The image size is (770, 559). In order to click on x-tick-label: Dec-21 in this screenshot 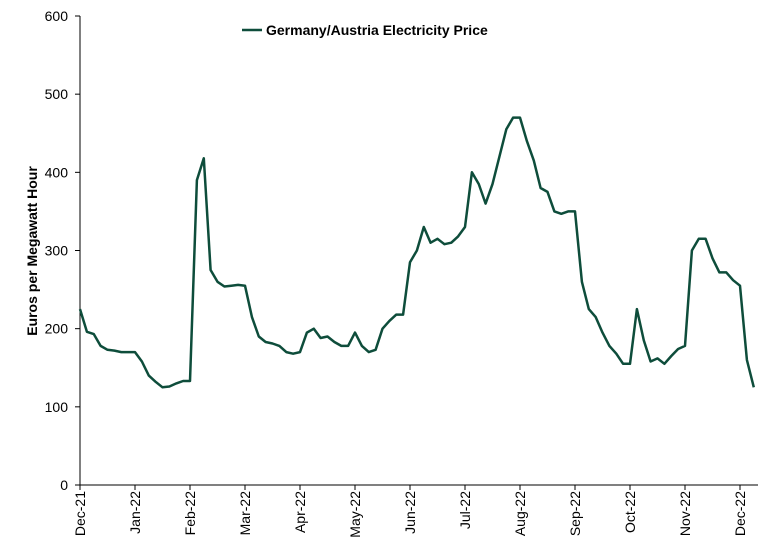, I will do `click(80, 513)`.